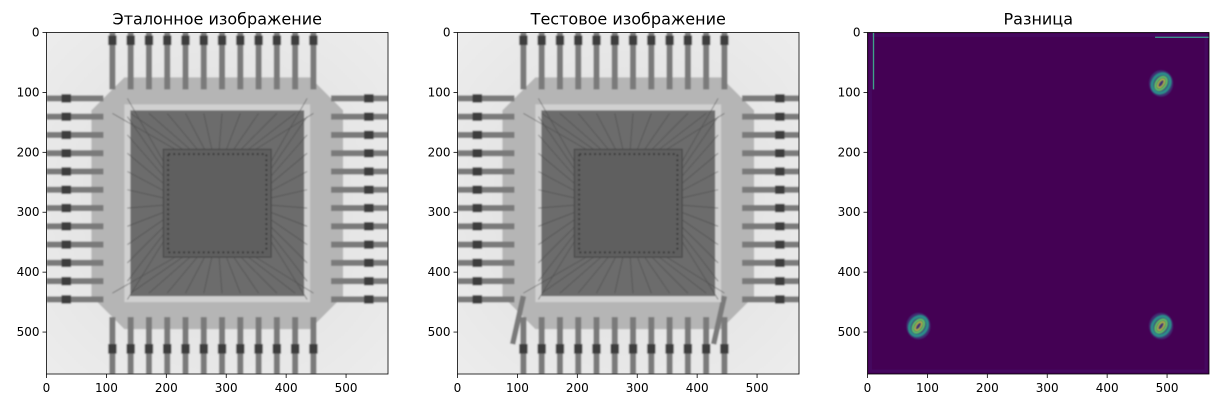 The height and width of the screenshot is (406, 1218). Describe the element at coordinates (868, 388) in the screenshot. I see `panel-3-xtick-label-0: 0` at that location.